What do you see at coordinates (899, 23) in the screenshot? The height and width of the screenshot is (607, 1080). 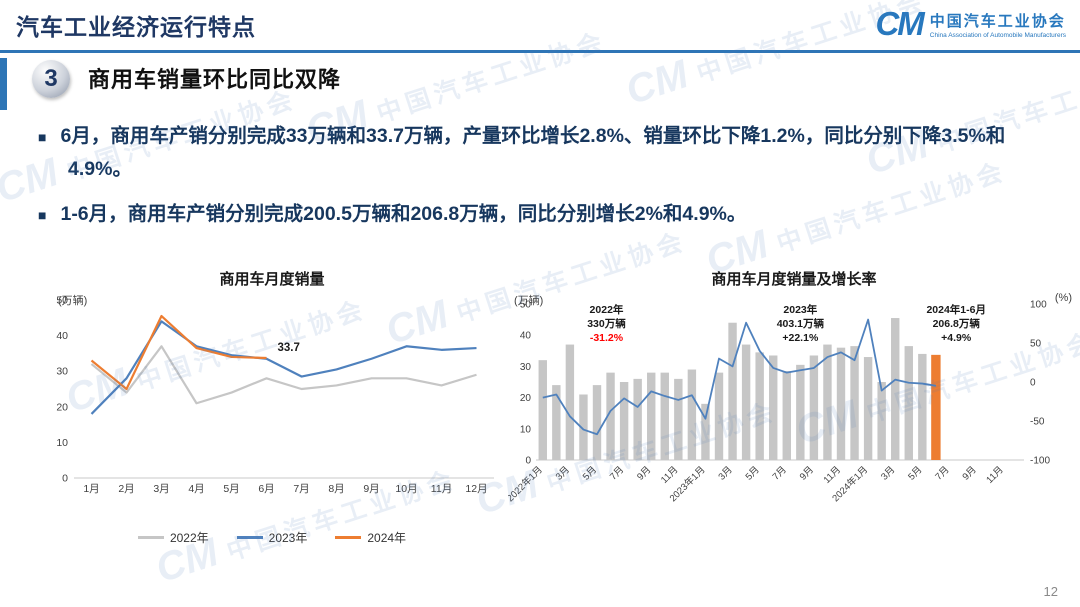 I see `caam-logo-icon: CM` at bounding box center [899, 23].